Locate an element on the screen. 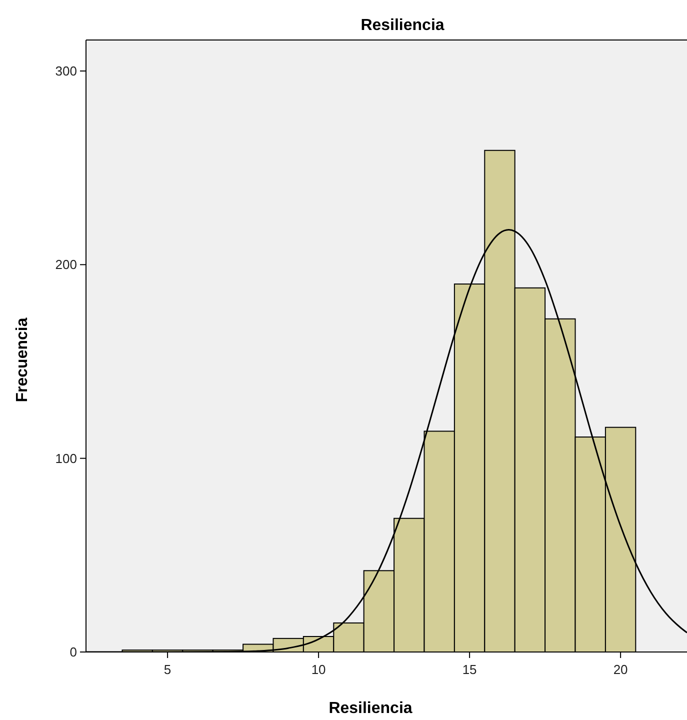 The image size is (687, 720). y-tick-label: 300 is located at coordinates (66, 71).